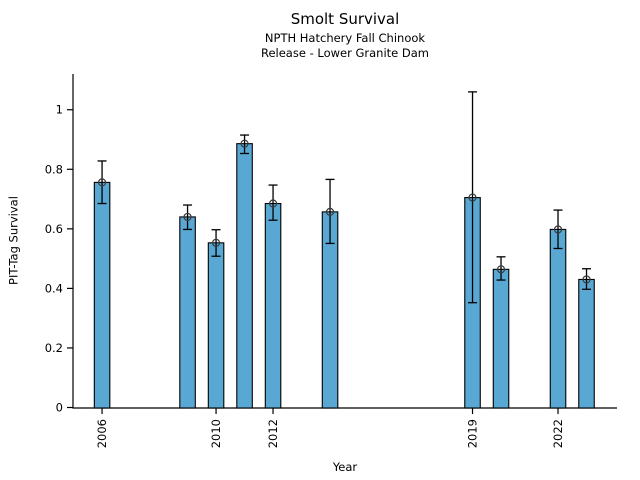 This screenshot has width=640, height=480. I want to click on point-marker-2020, so click(501, 269).